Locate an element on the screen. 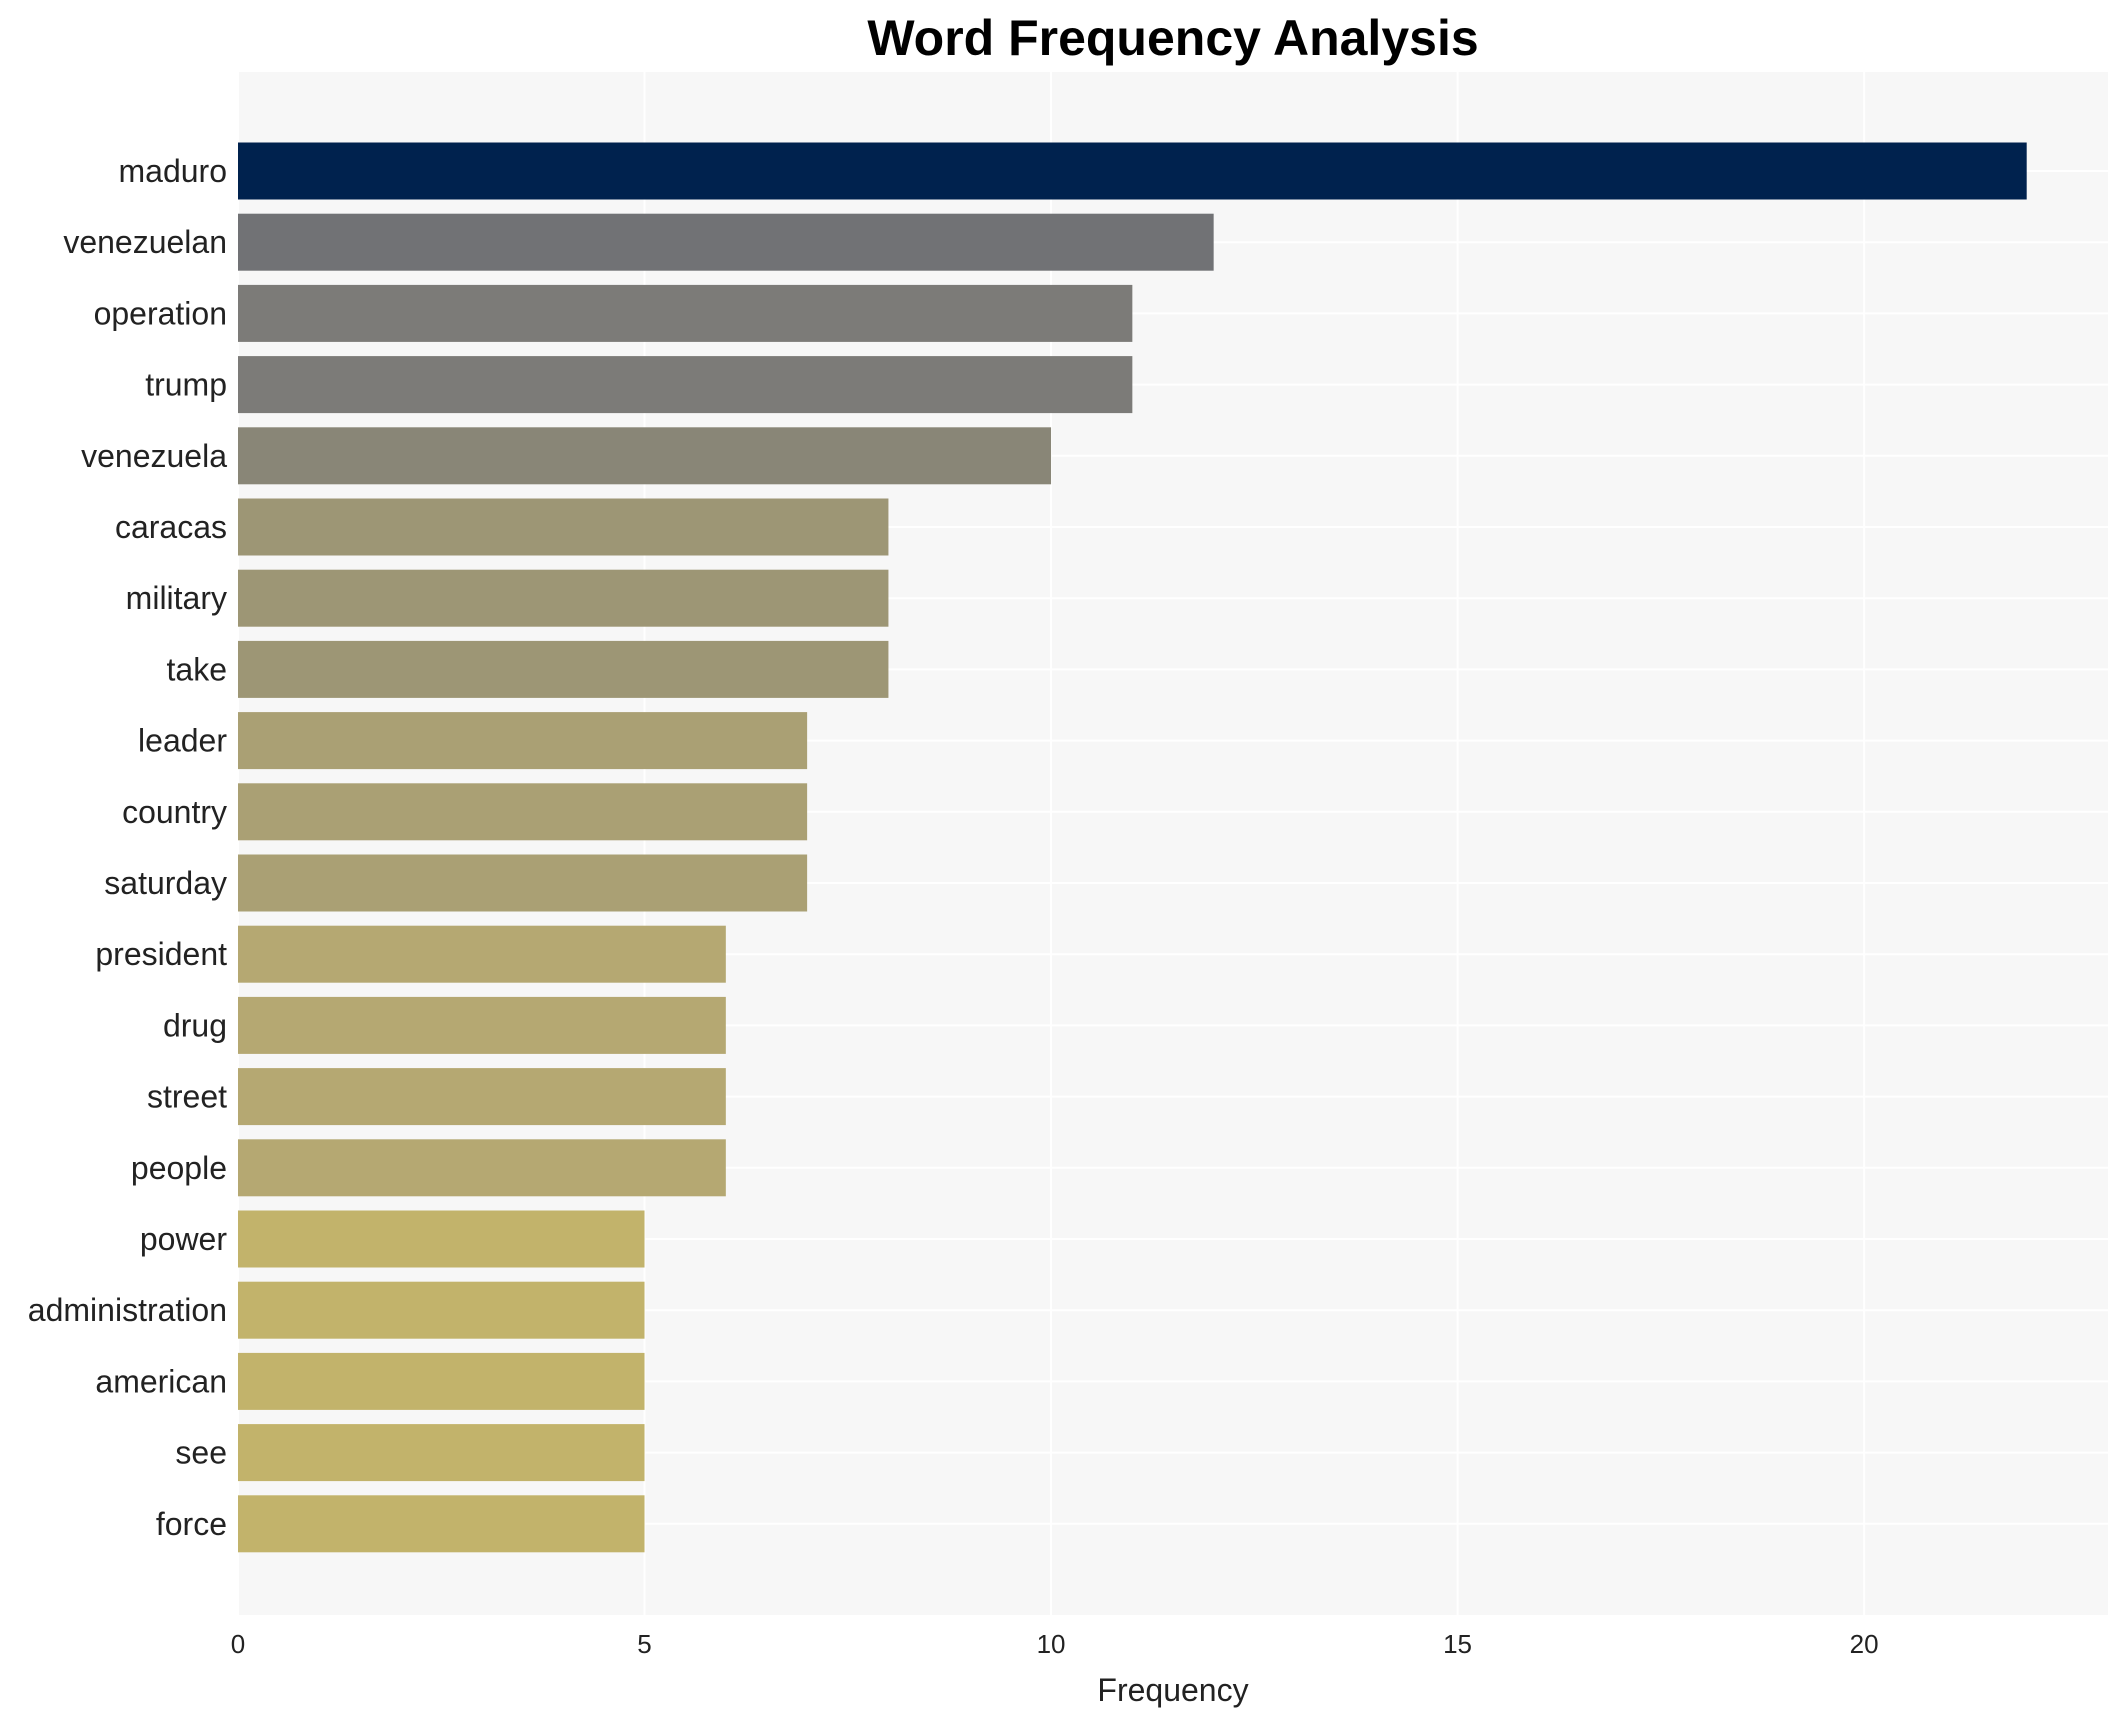  category-label-military: military is located at coordinates (176, 598).